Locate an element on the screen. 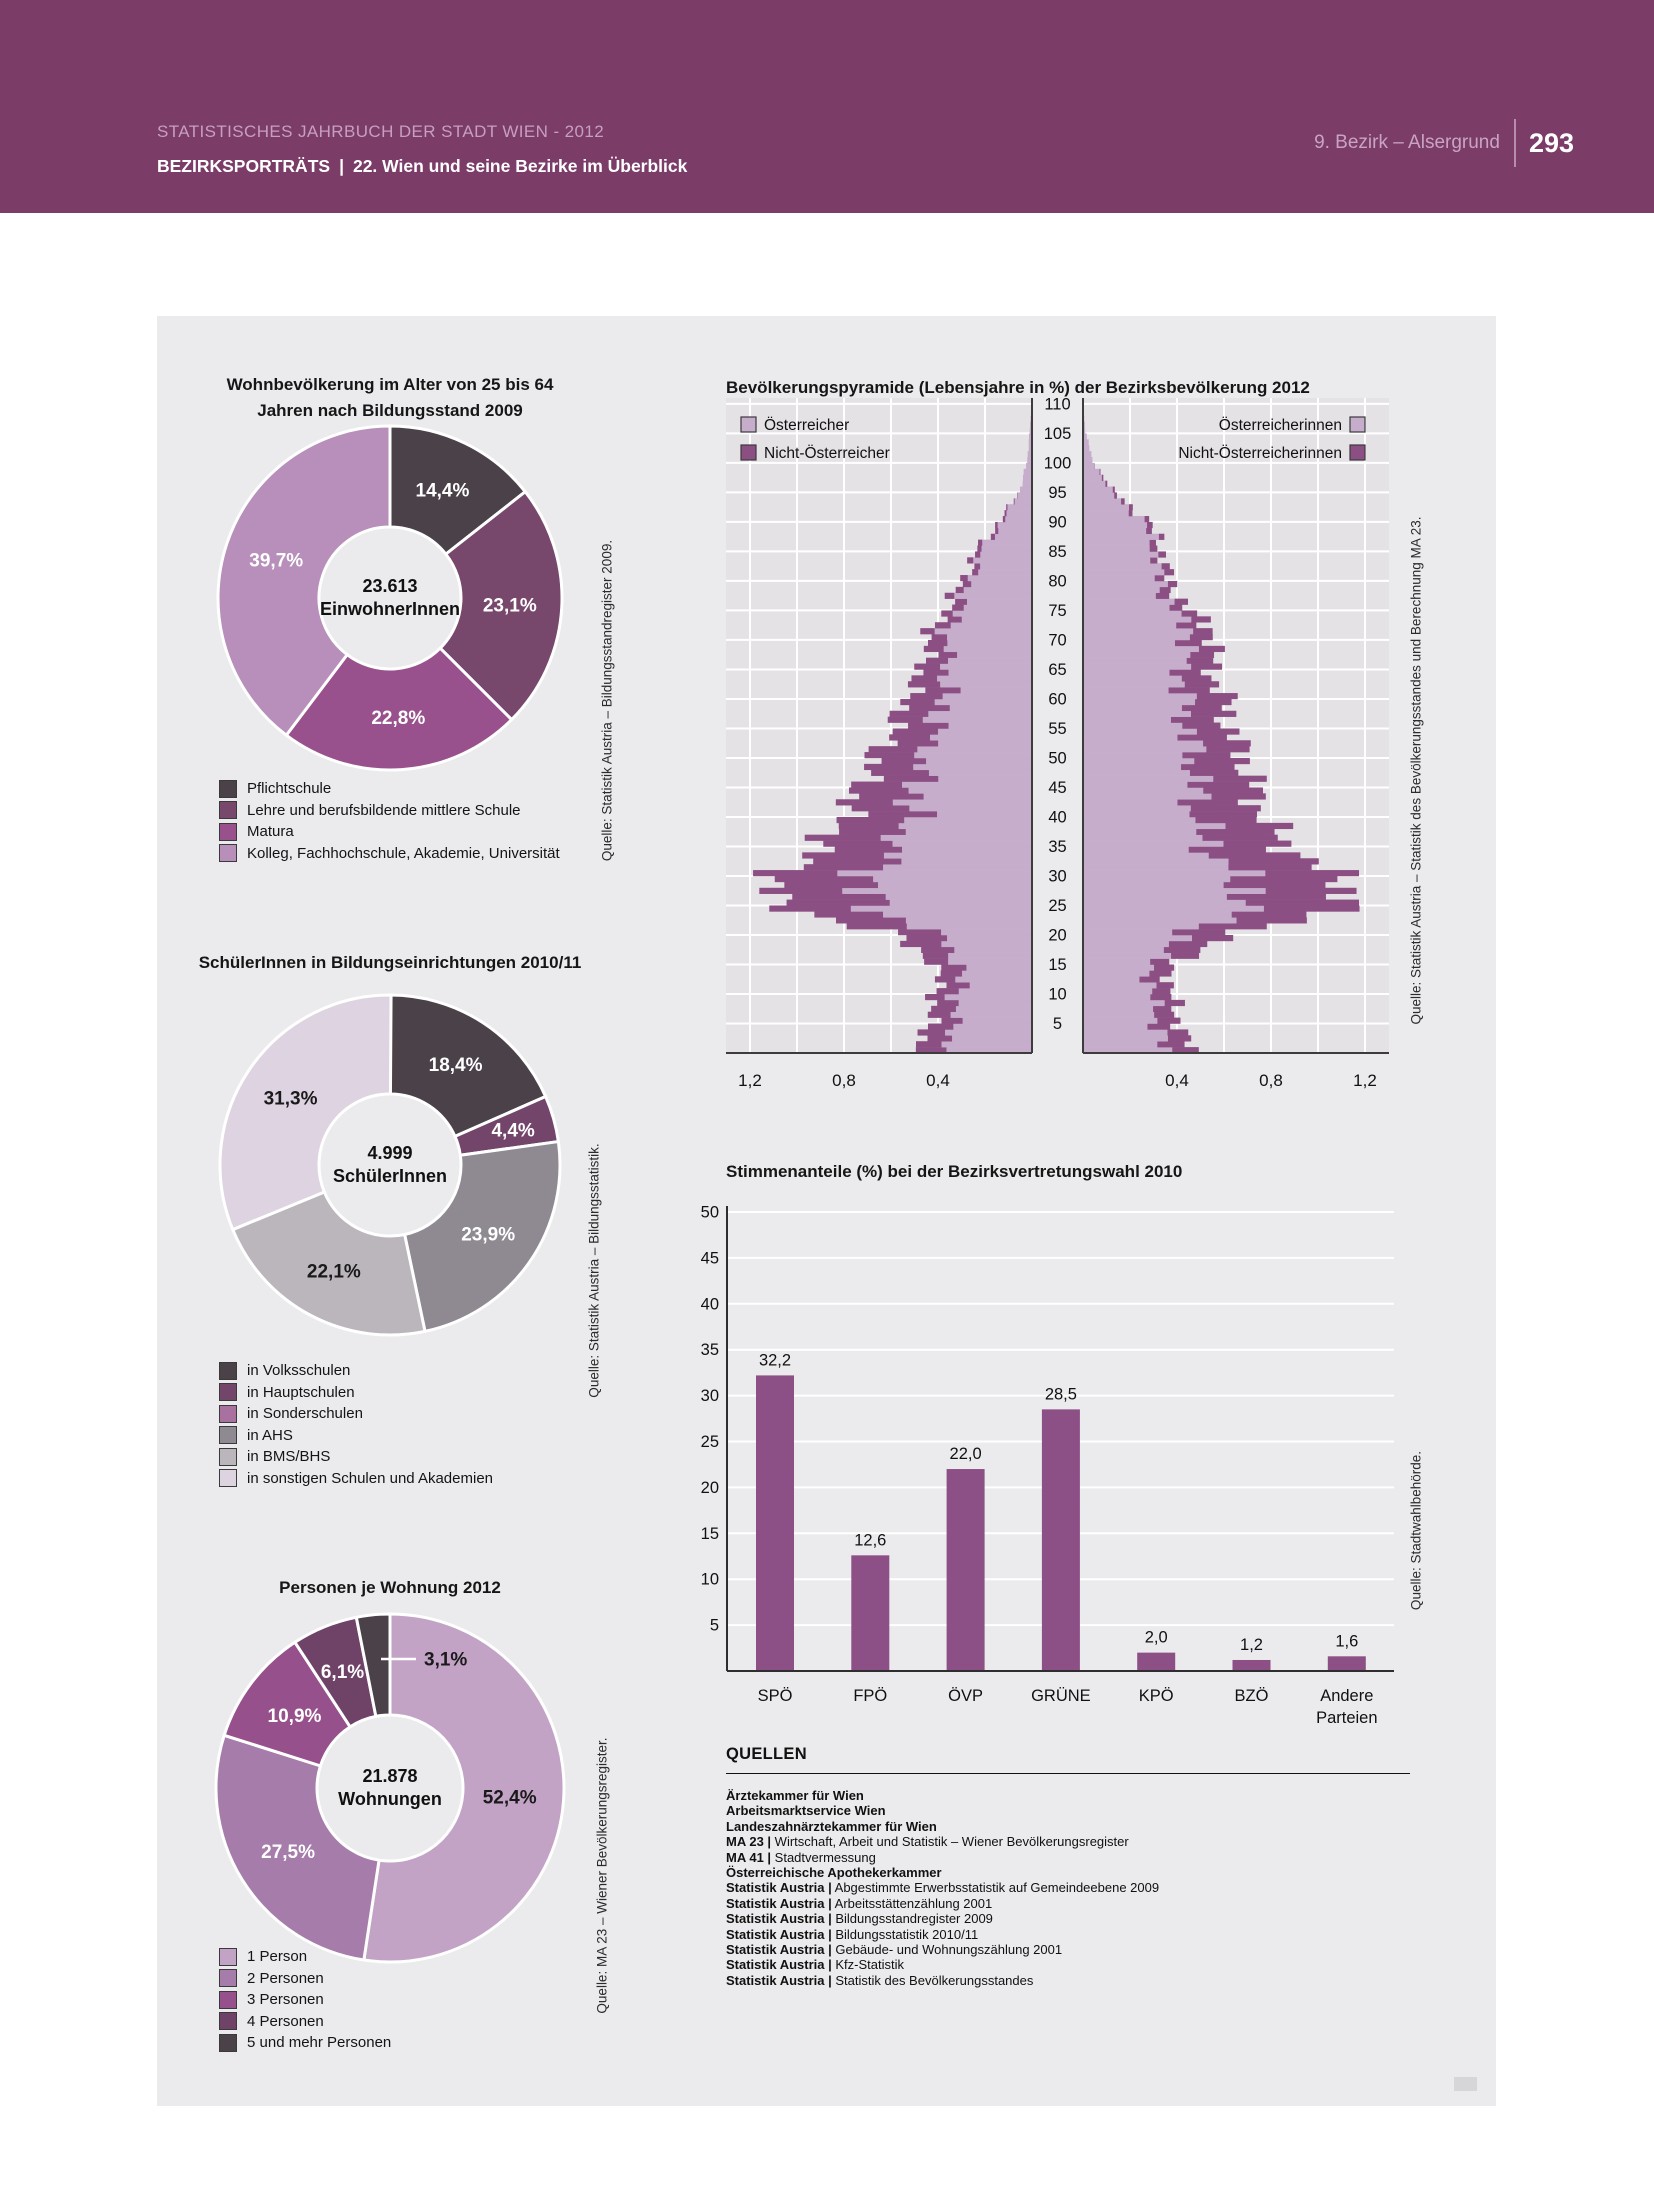 Image resolution: width=1654 pixels, height=2205 pixels. svg-text: 90 is located at coordinates (1057, 522).